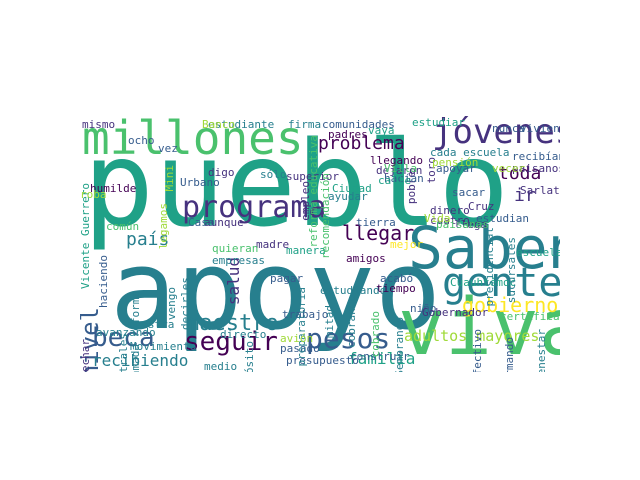 This screenshot has width=640, height=480. Describe the element at coordinates (366, 258) in the screenshot. I see `cloud-word: amigos` at that location.